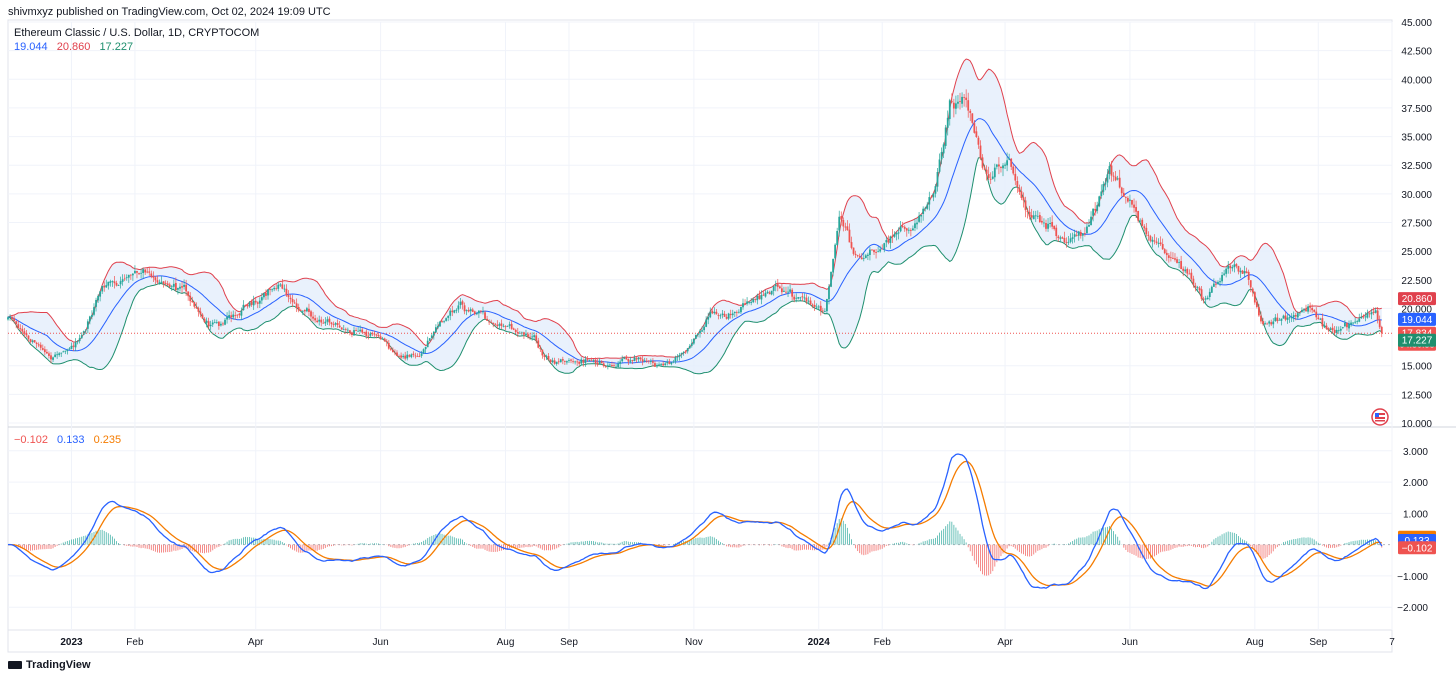 The height and width of the screenshot is (680, 1456). I want to click on macd-hist-value: −0.102, so click(31, 440).